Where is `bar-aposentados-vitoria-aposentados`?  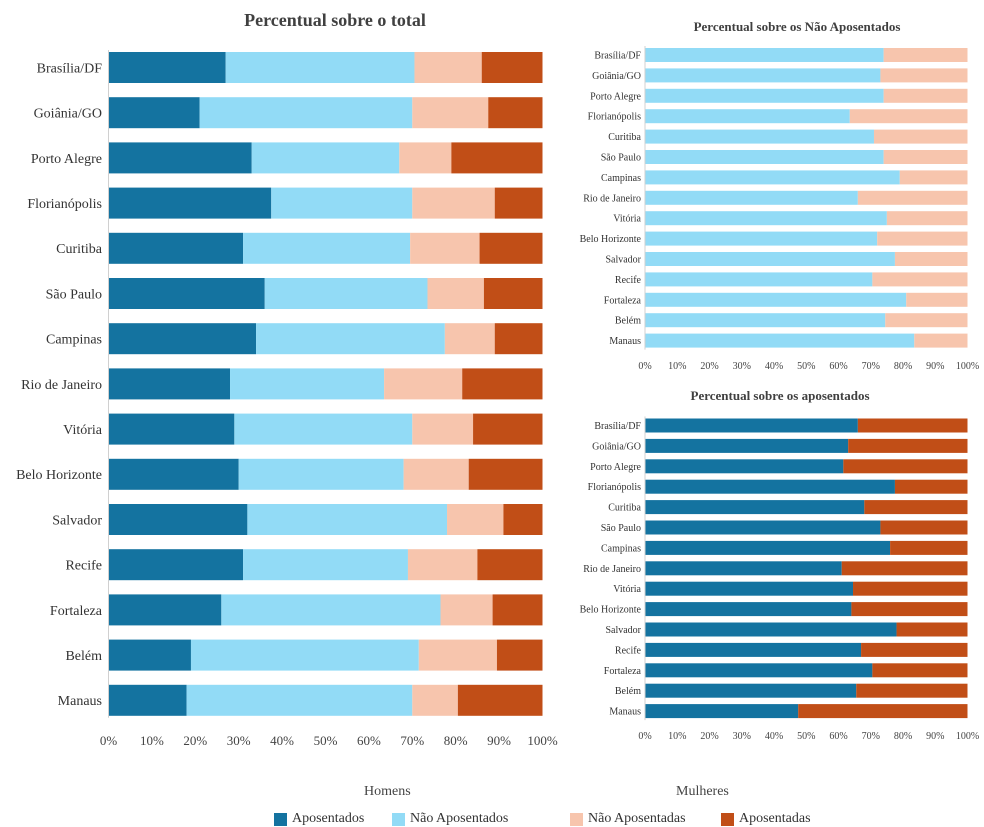
bar-aposentados-vitoria-aposentados is located at coordinates (749, 588).